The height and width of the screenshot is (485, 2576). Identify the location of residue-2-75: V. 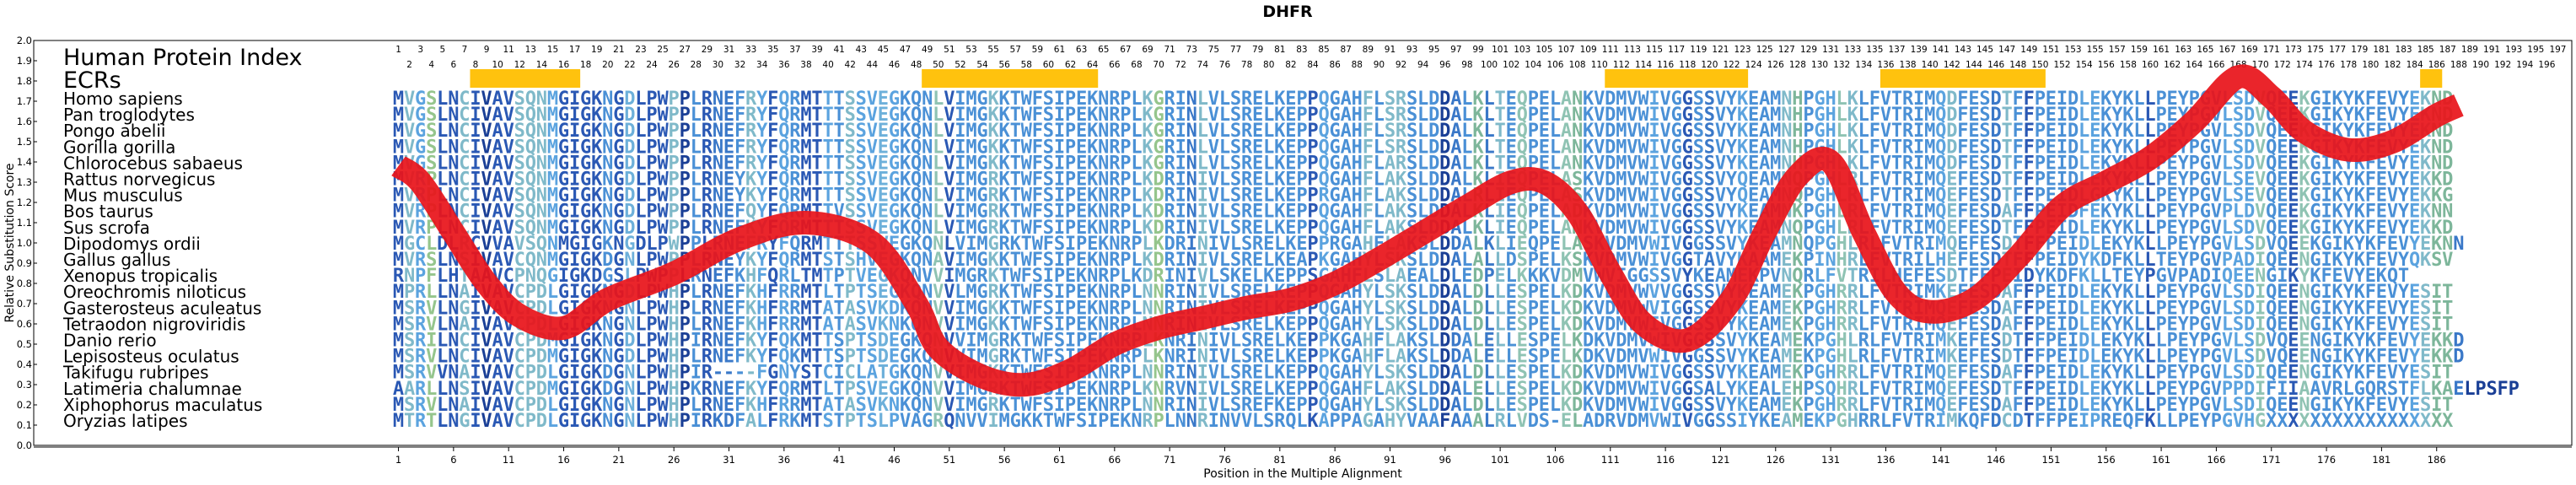
(1213, 131).